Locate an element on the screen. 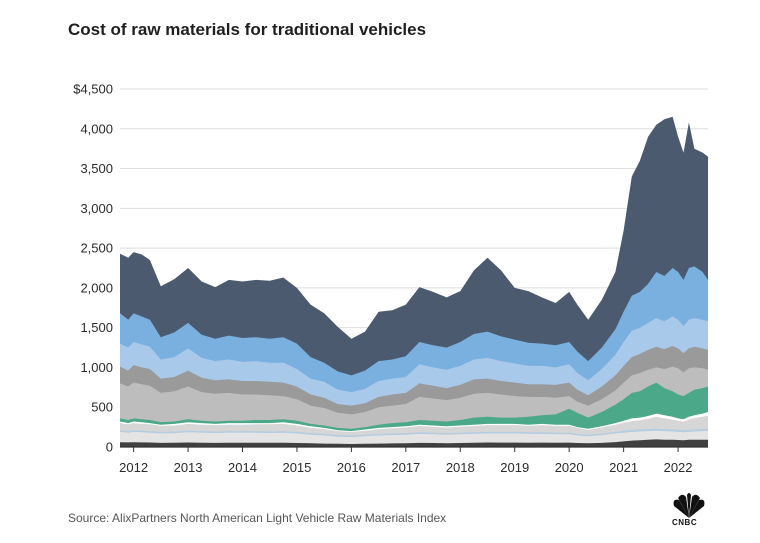 The image size is (760, 543). cnbc-peacock-logo is located at coordinates (689, 505).